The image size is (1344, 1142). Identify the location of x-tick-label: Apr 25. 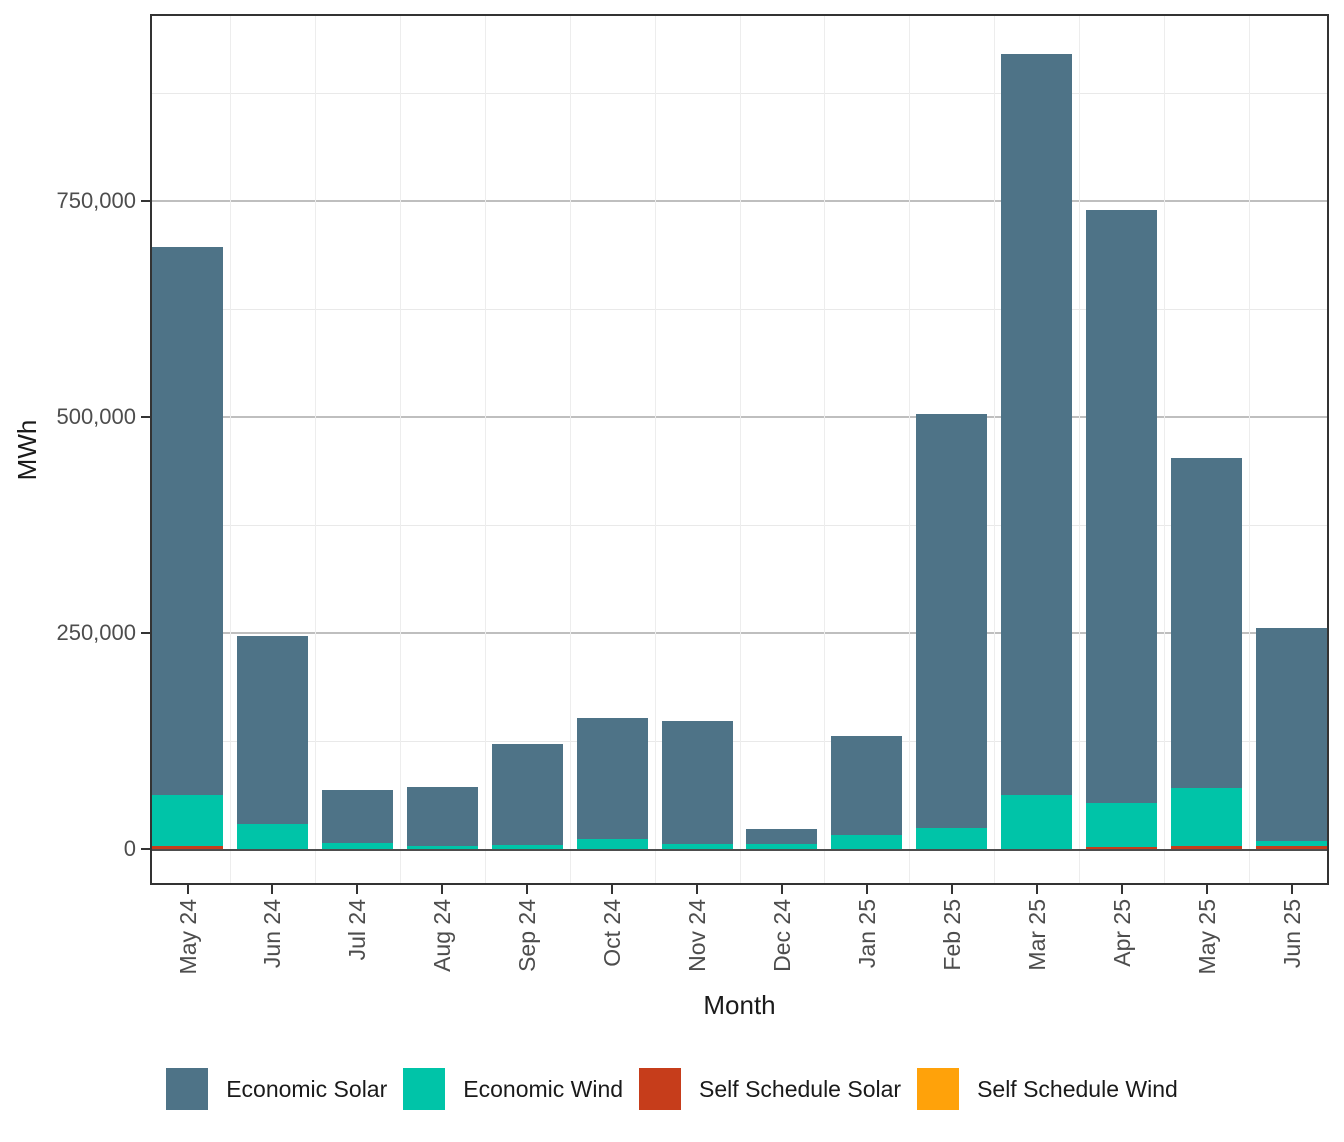
(1121, 933).